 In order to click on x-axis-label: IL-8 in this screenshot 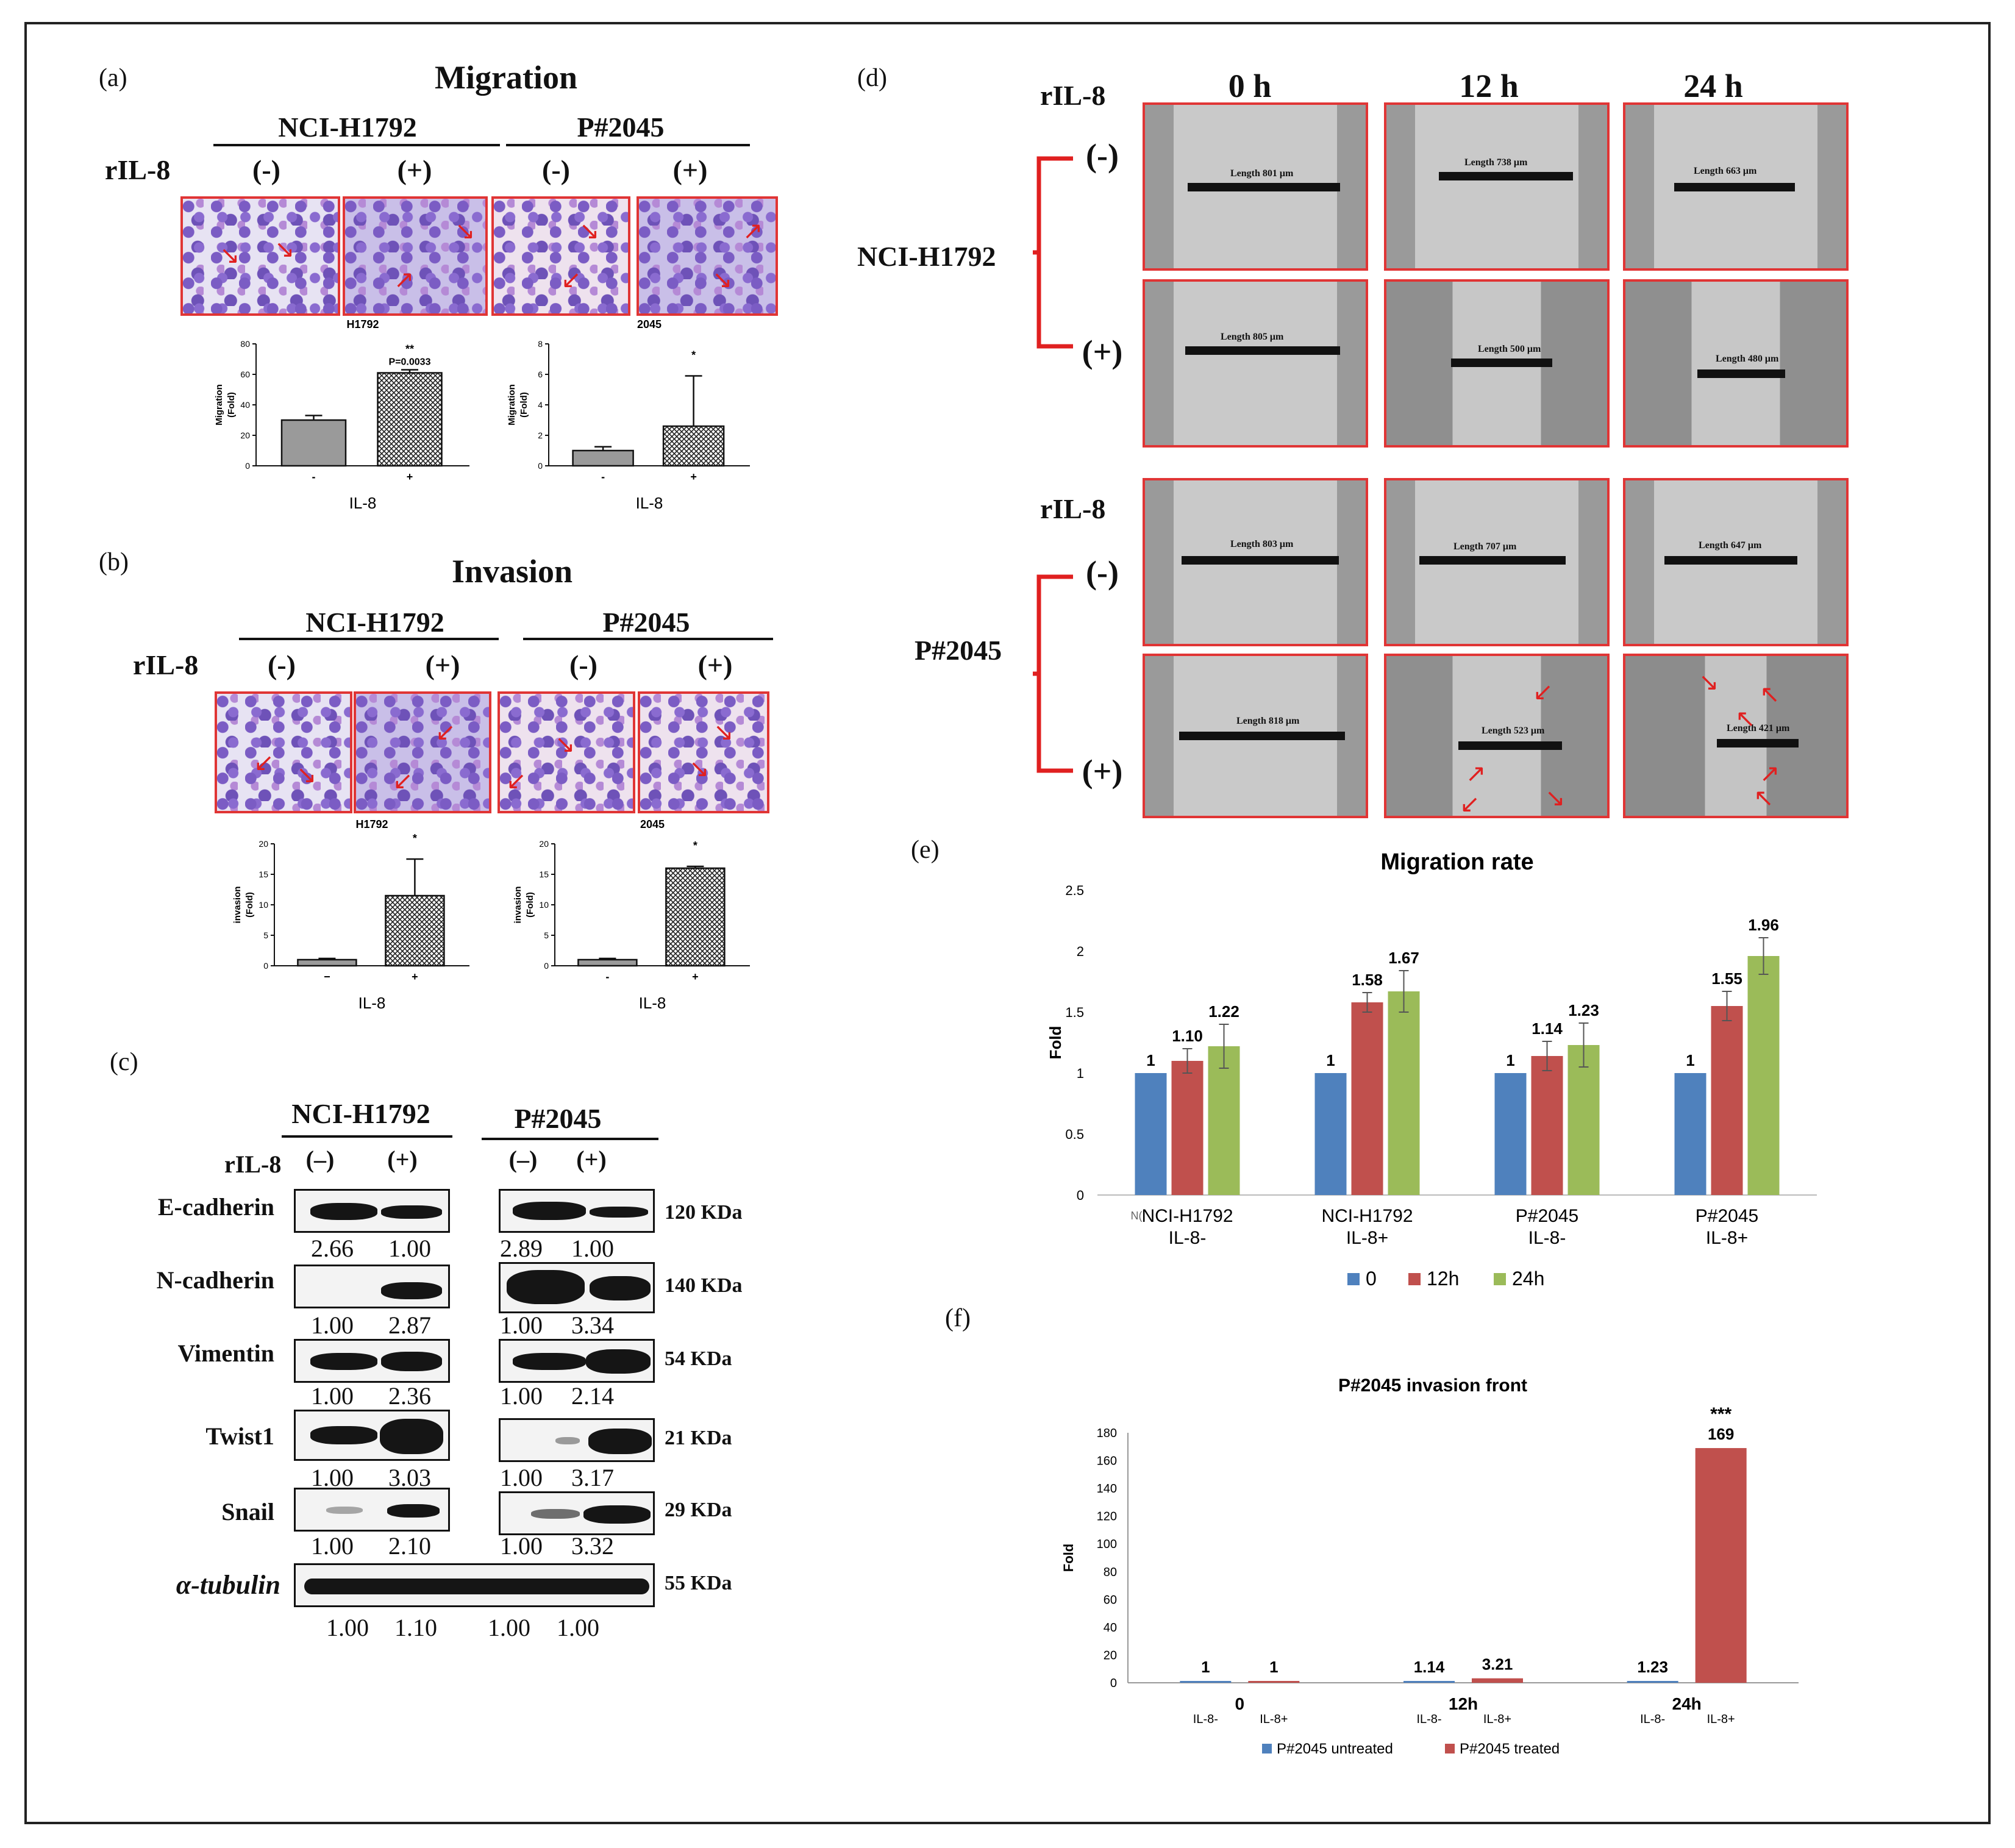, I will do `click(652, 1003)`.